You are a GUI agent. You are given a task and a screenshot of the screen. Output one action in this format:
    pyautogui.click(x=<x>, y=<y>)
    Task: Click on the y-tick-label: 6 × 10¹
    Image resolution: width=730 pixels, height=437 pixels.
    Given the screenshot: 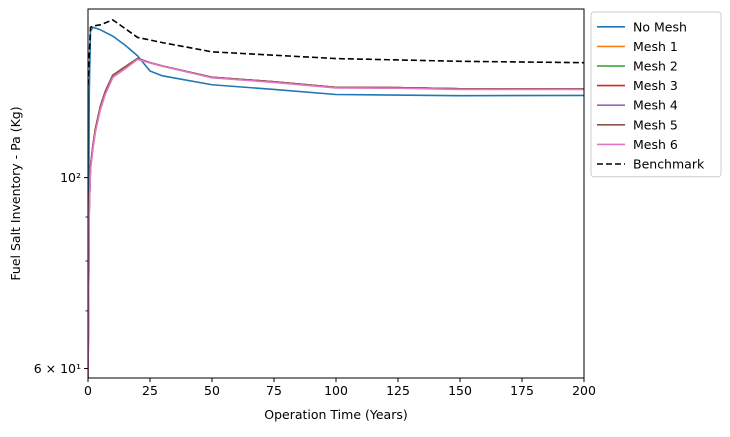 What is the action you would take?
    pyautogui.click(x=57, y=368)
    